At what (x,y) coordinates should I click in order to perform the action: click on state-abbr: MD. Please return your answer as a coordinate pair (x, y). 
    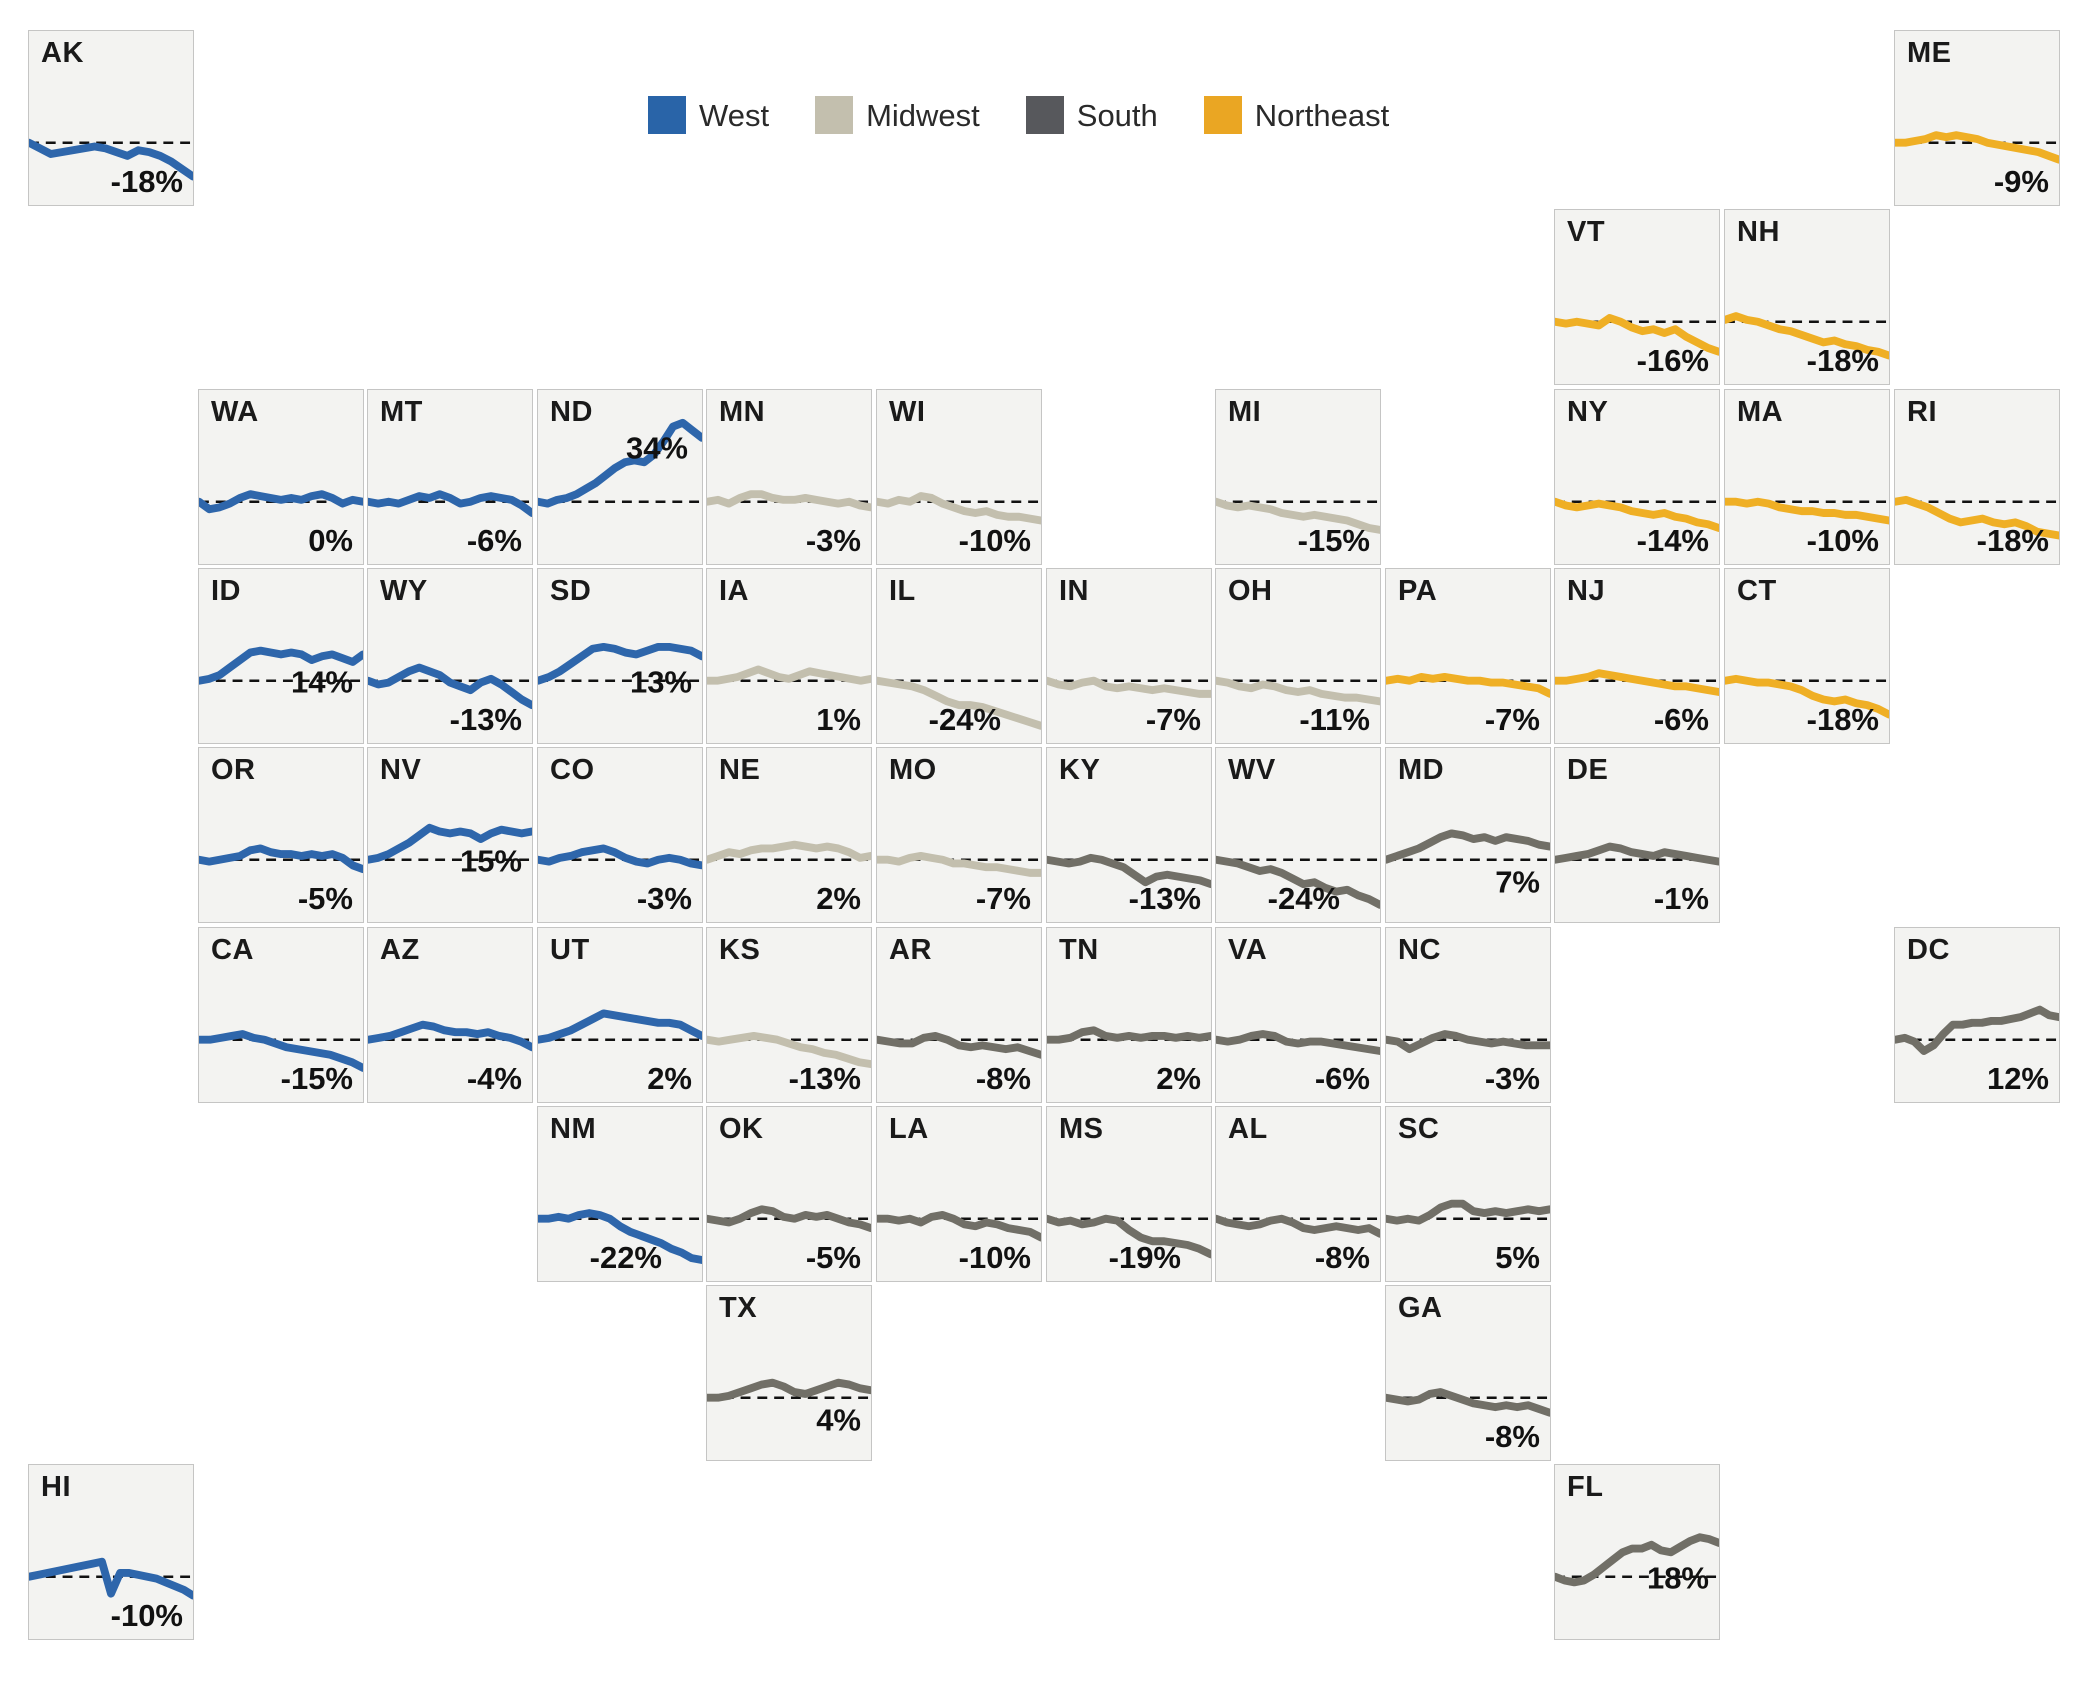
    Looking at the image, I should click on (1421, 770).